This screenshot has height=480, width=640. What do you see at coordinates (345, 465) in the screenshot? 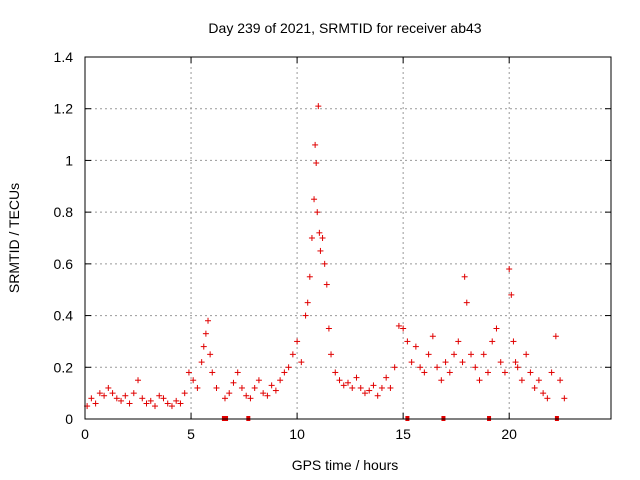
I see `x-axis-label: GPS time / hours` at bounding box center [345, 465].